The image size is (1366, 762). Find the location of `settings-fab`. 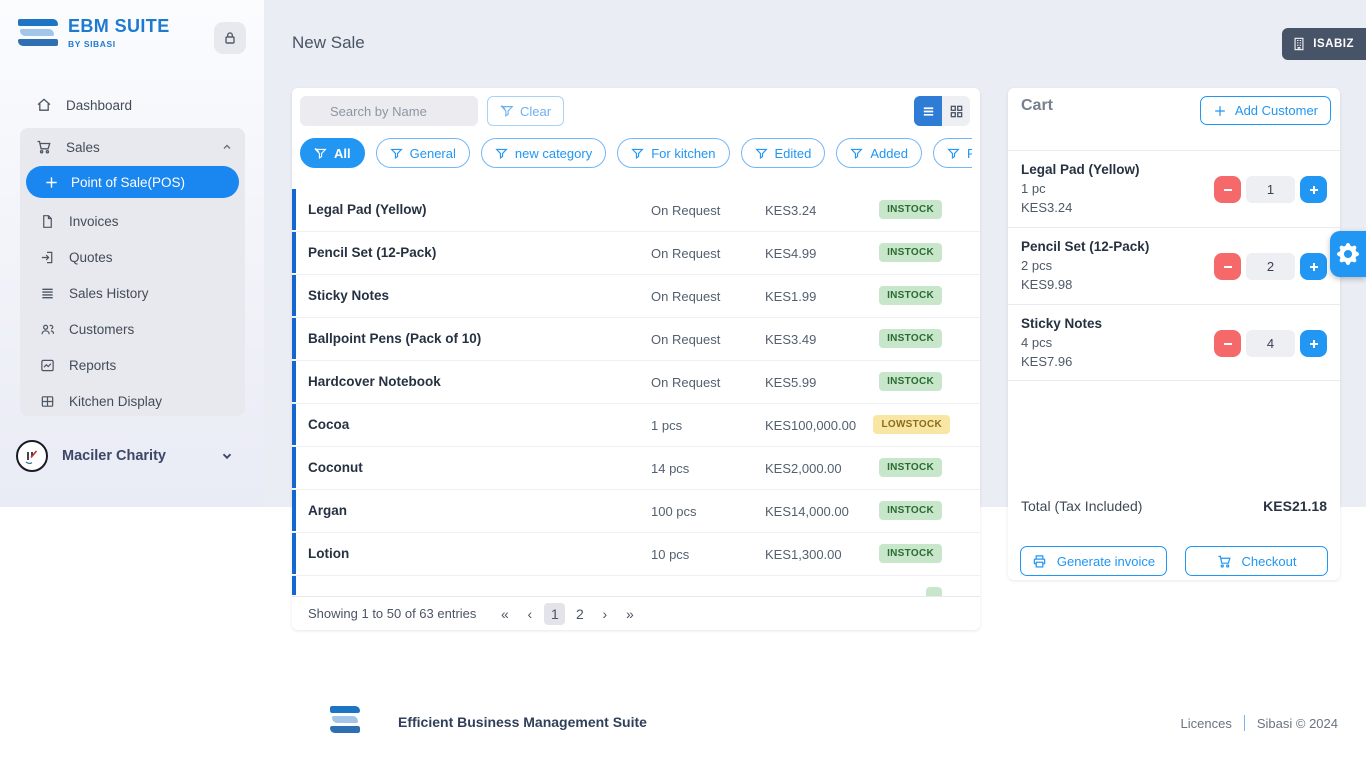

settings-fab is located at coordinates (1348, 254).